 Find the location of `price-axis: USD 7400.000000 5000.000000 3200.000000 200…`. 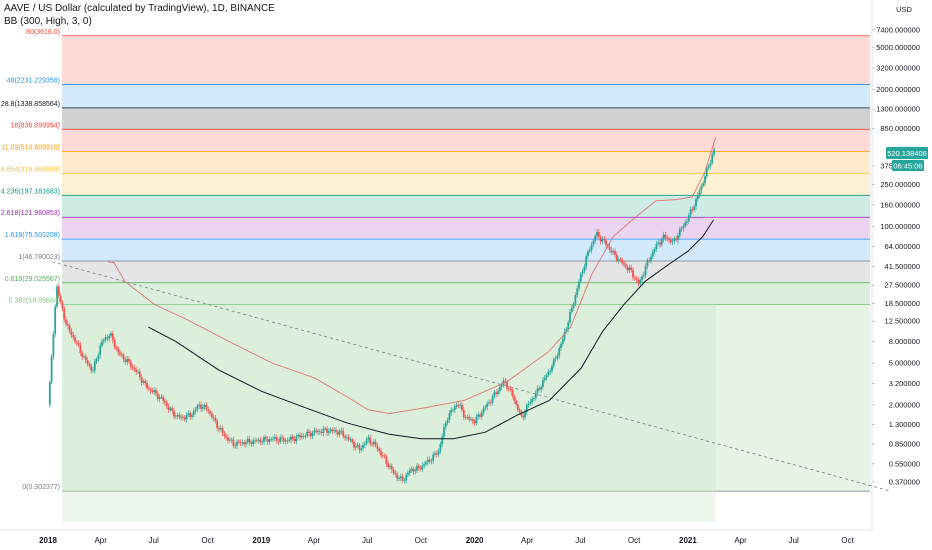

price-axis: USD 7400.000000 5000.000000 3200.000000 200… is located at coordinates (895, 265).